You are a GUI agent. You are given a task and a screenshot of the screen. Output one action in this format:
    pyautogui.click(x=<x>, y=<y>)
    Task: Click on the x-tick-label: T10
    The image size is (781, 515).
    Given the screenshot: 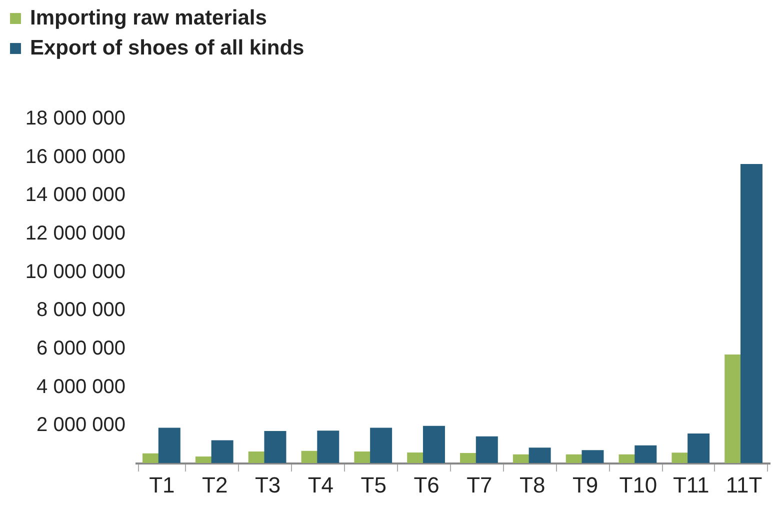 What is the action you would take?
    pyautogui.click(x=638, y=485)
    